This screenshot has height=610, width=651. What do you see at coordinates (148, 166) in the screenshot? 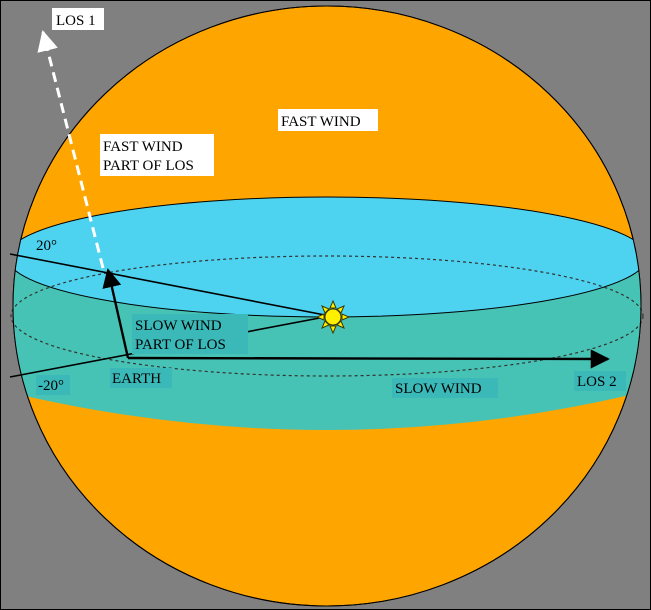
I see `fast-wind-part-label-line2: PART OF LOS` at bounding box center [148, 166].